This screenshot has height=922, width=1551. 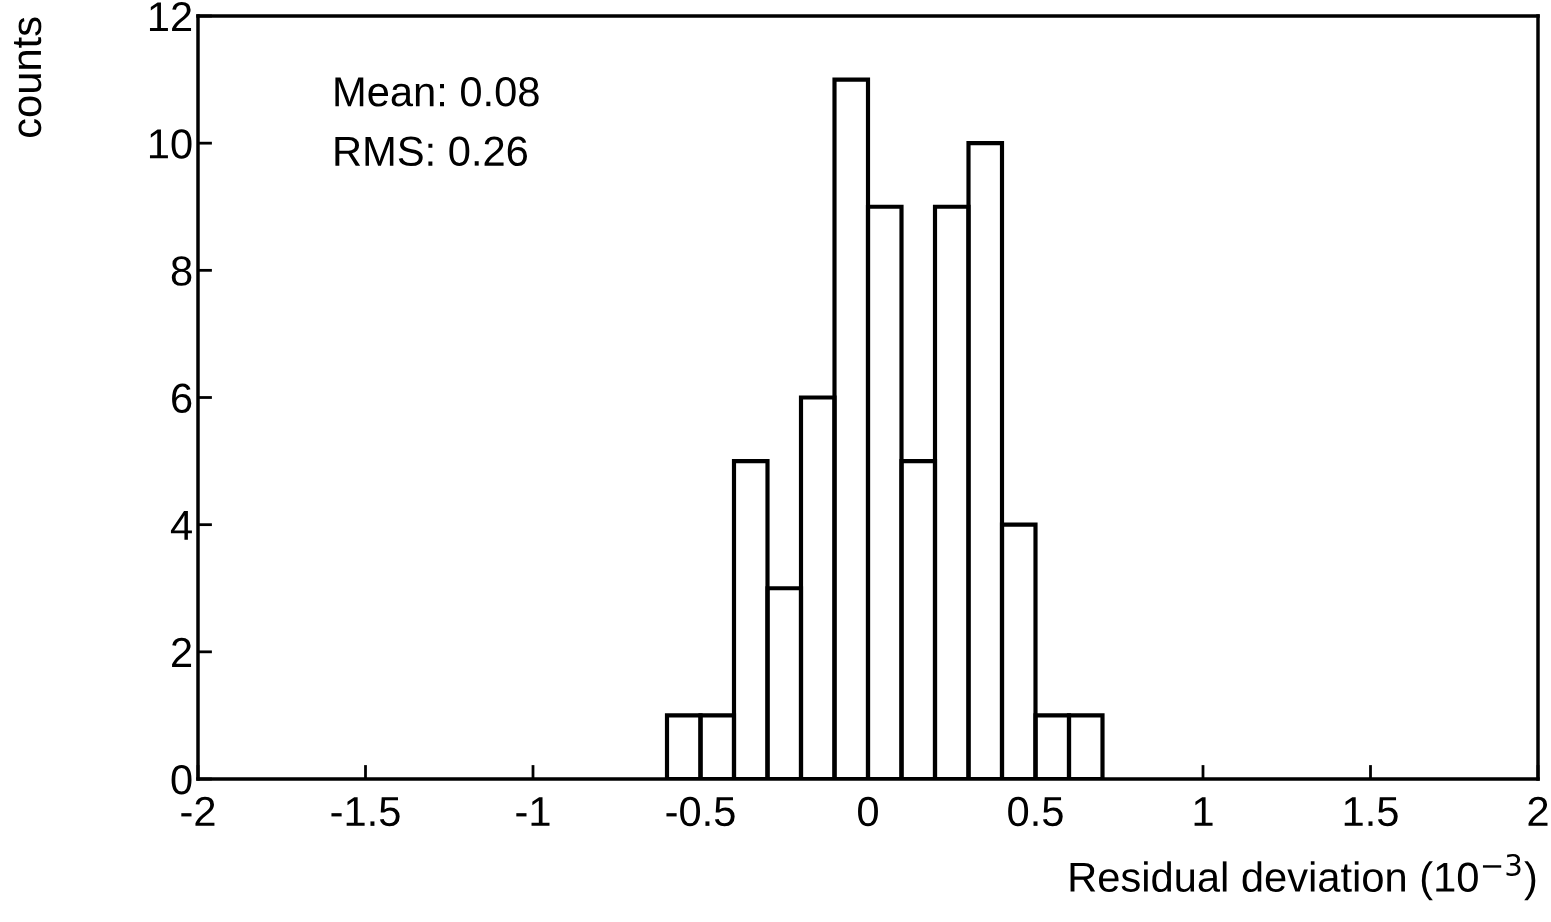 I want to click on x-tick-label: 0.5, so click(x=1035, y=811).